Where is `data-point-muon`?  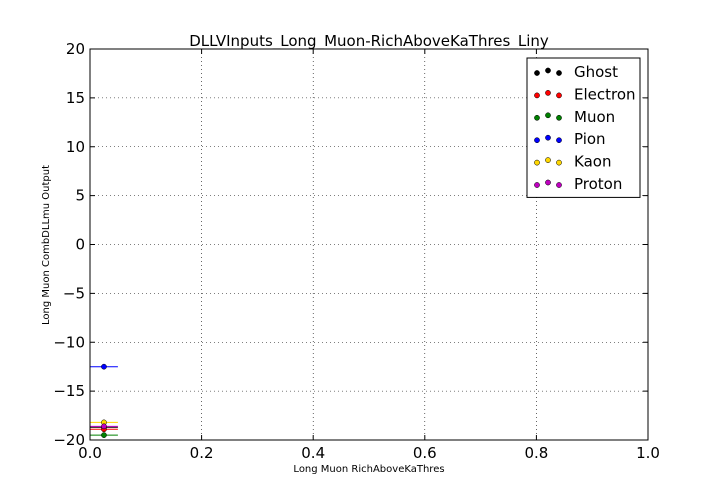 data-point-muon is located at coordinates (104, 435).